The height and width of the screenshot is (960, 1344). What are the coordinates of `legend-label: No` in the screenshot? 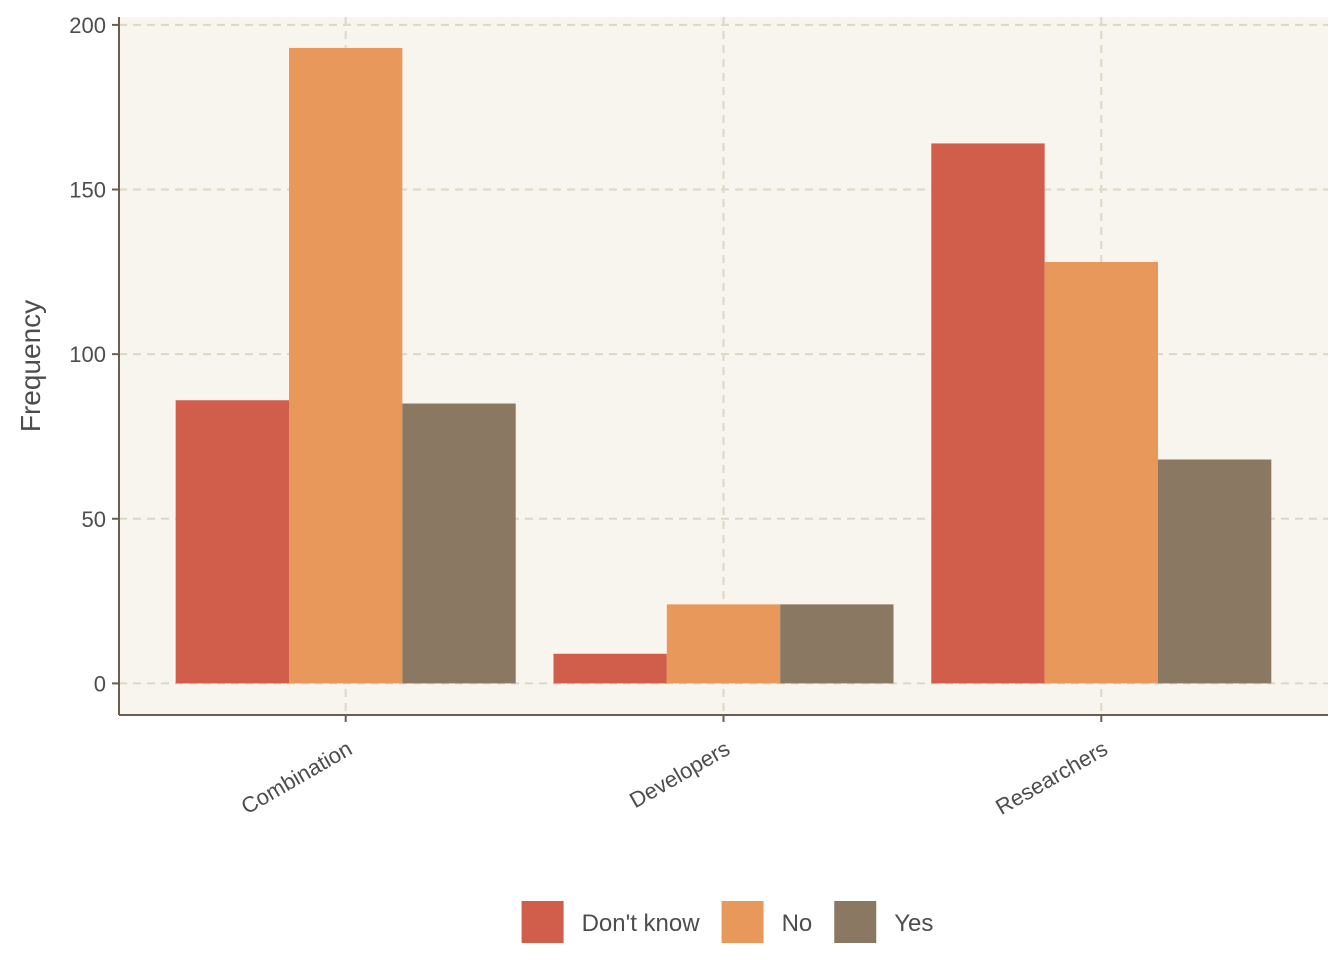 It's located at (797, 923).